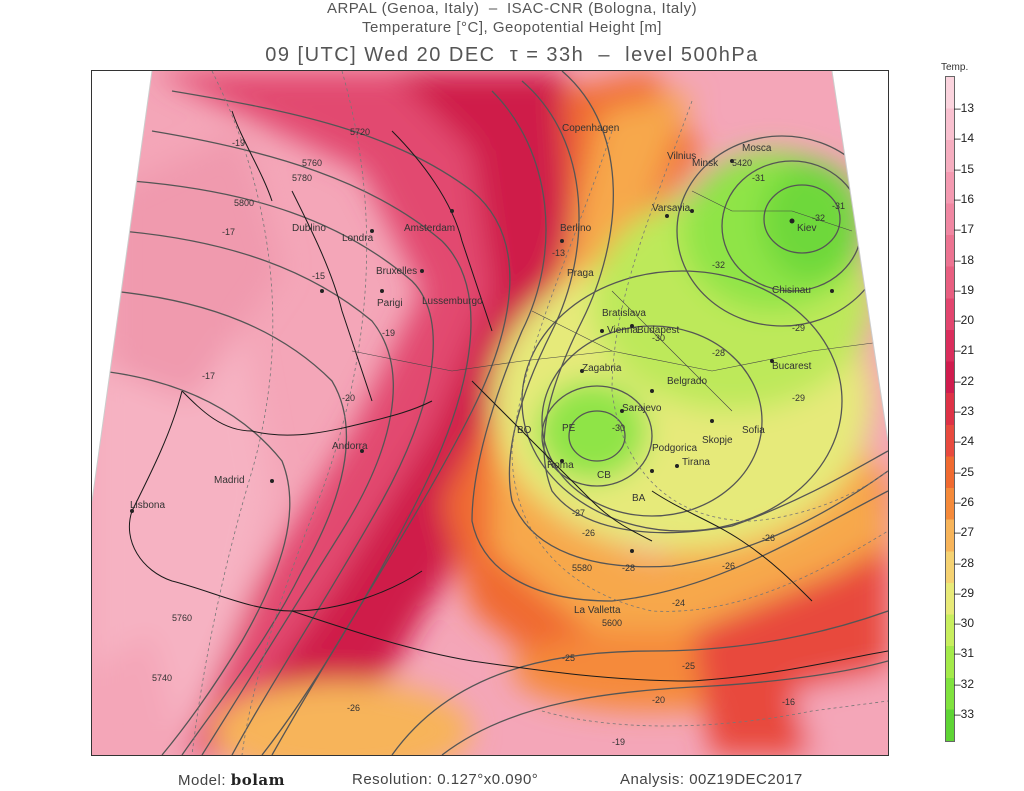  Describe the element at coordinates (753, 430) in the screenshot. I see `city-label: Sofia` at that location.